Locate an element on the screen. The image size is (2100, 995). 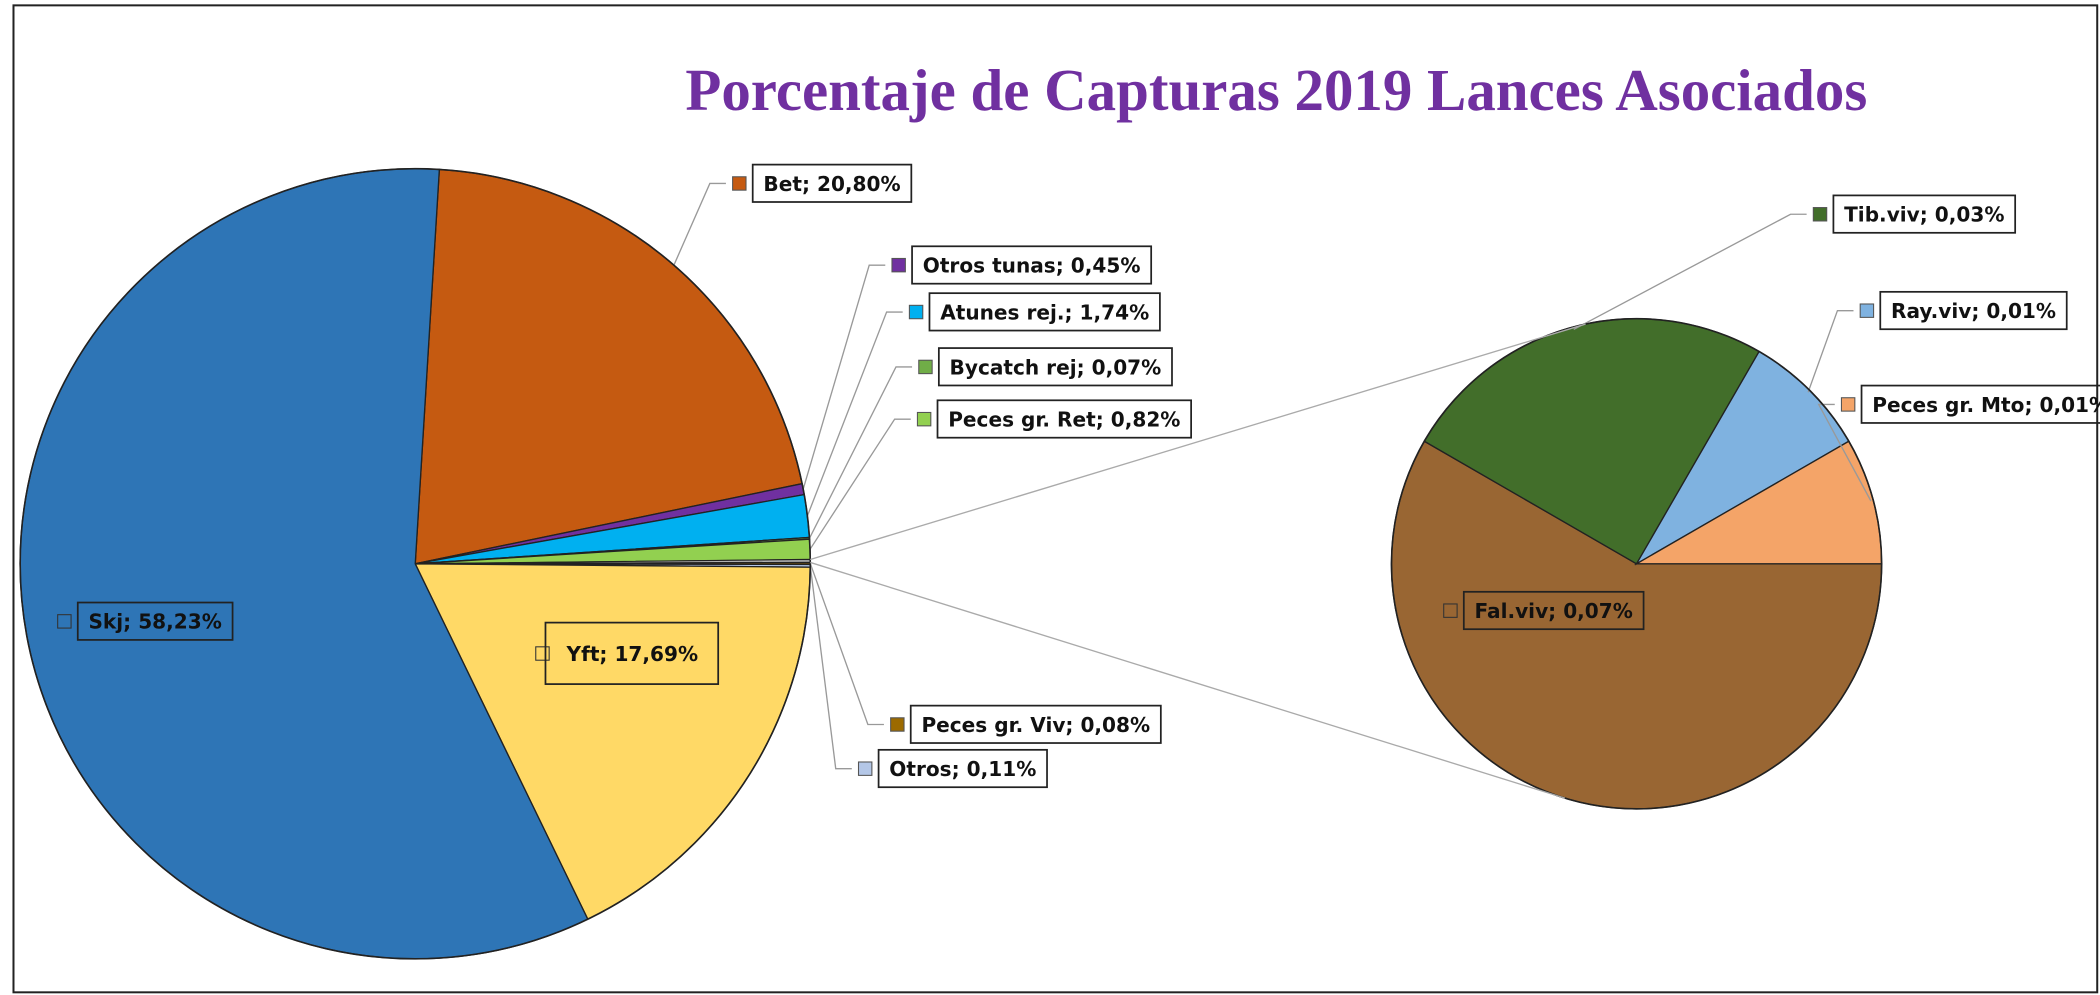
data-label-text: Skj; 58,23% is located at coordinates (154, 621).